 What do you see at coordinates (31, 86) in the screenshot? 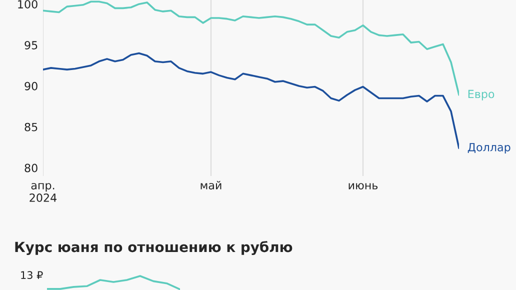
I see `y-tick-label: 90` at bounding box center [31, 86].